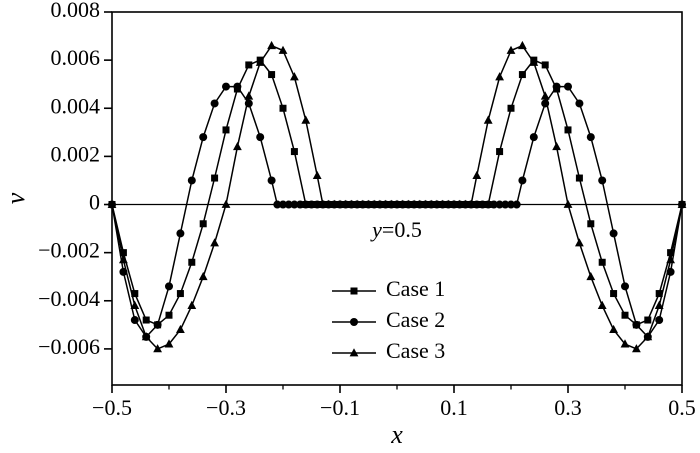  What do you see at coordinates (112, 407) in the screenshot?
I see `x-tick-label: −0.5` at bounding box center [112, 407].